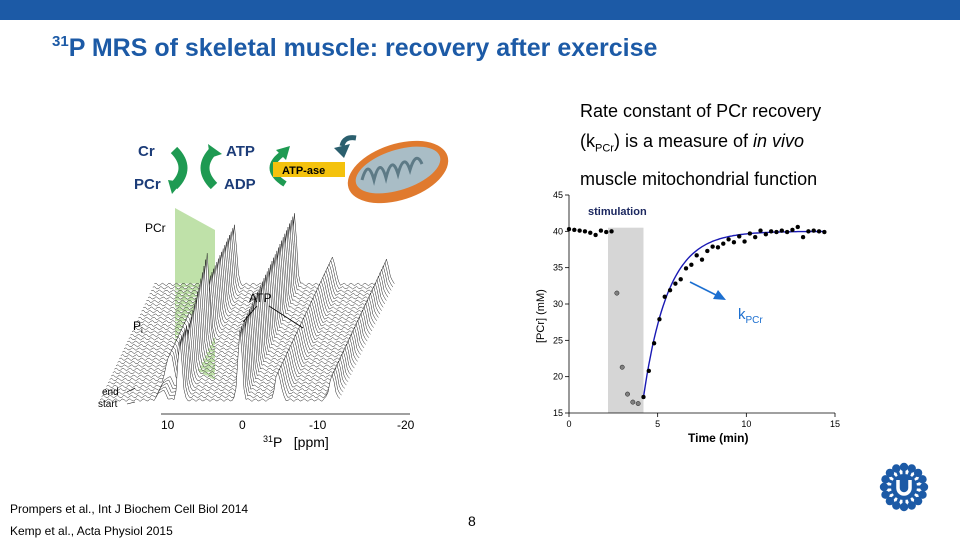  Describe the element at coordinates (719, 295) in the screenshot. I see `kpcr-pointer-head` at that location.